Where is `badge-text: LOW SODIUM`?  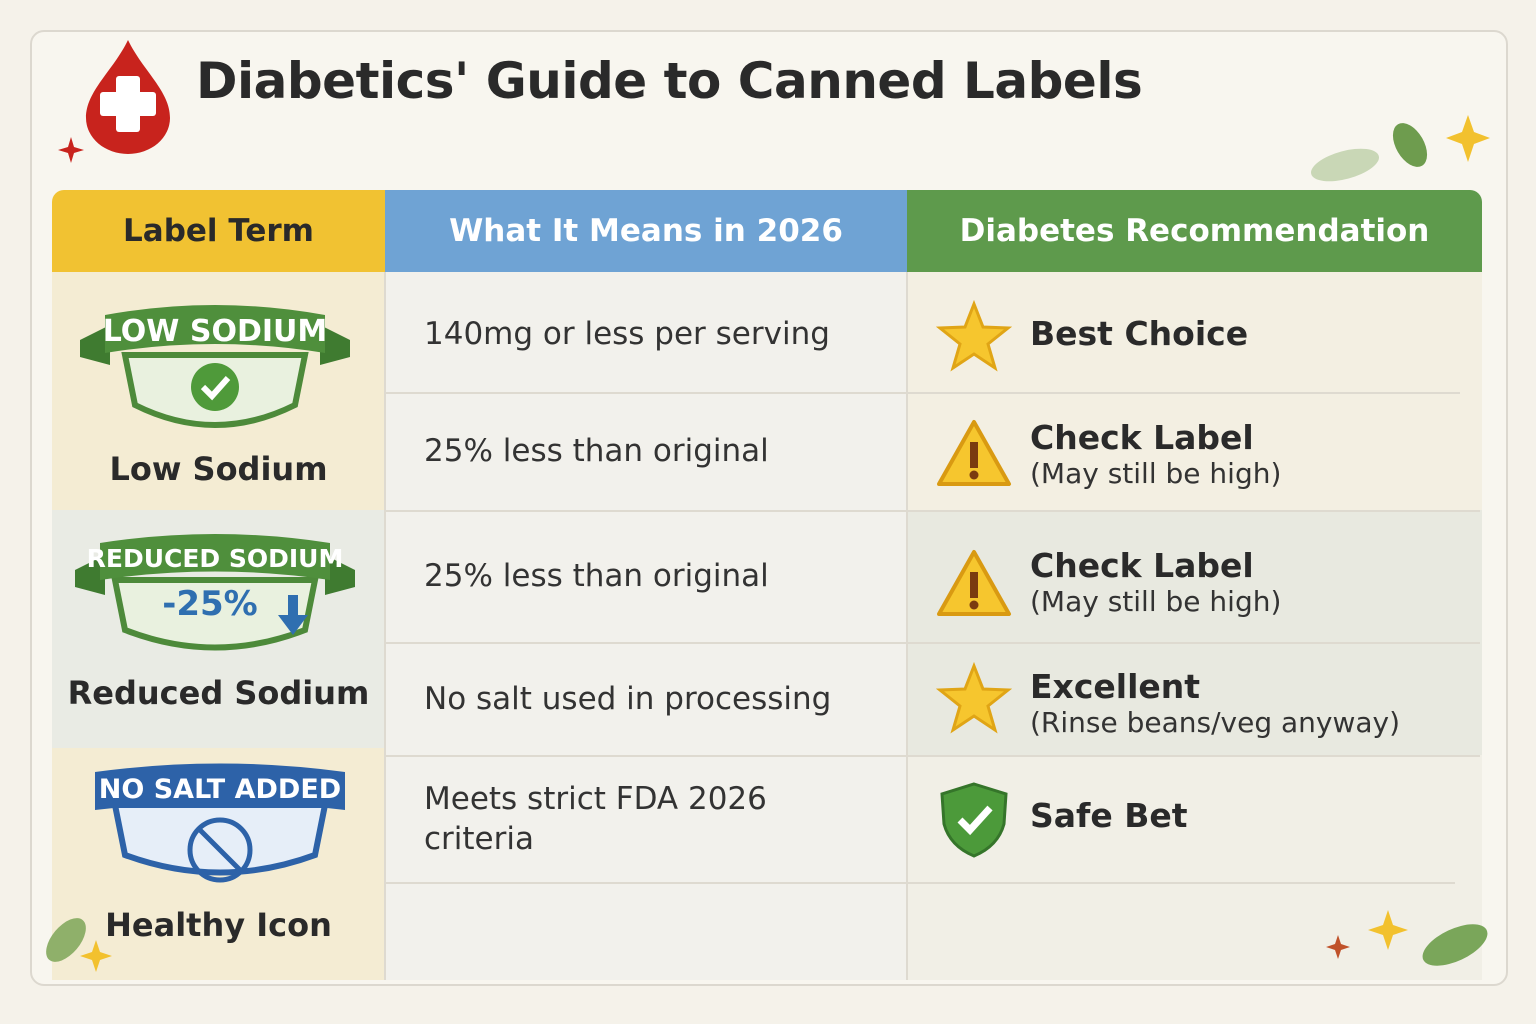 badge-text: LOW SODIUM is located at coordinates (215, 331).